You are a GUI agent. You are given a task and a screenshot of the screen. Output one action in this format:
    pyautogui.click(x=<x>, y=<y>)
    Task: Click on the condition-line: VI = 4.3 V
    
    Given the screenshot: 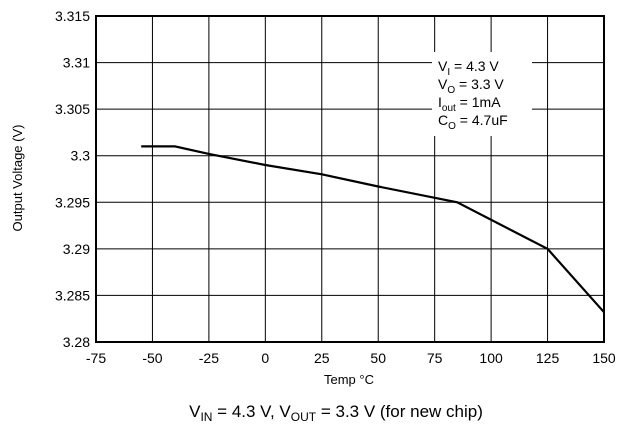 What is the action you would take?
    pyautogui.click(x=468, y=68)
    